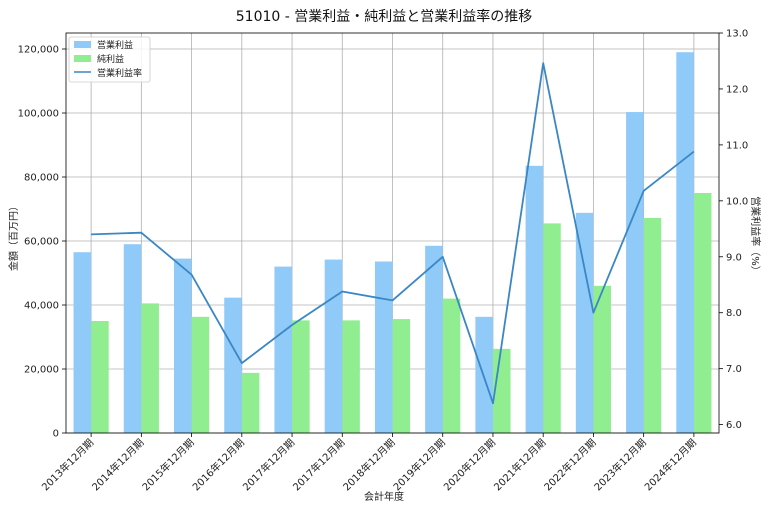  Describe the element at coordinates (41, 370) in the screenshot. I see `y-tick-label: 20,000` at that location.